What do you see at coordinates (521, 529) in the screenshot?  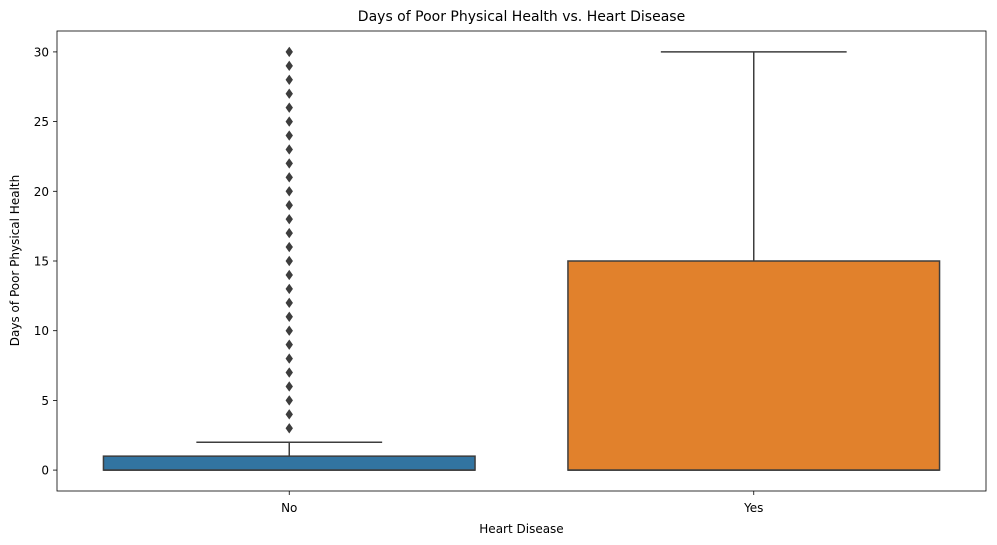 I see `x-axis-label: Heart Disease` at bounding box center [521, 529].